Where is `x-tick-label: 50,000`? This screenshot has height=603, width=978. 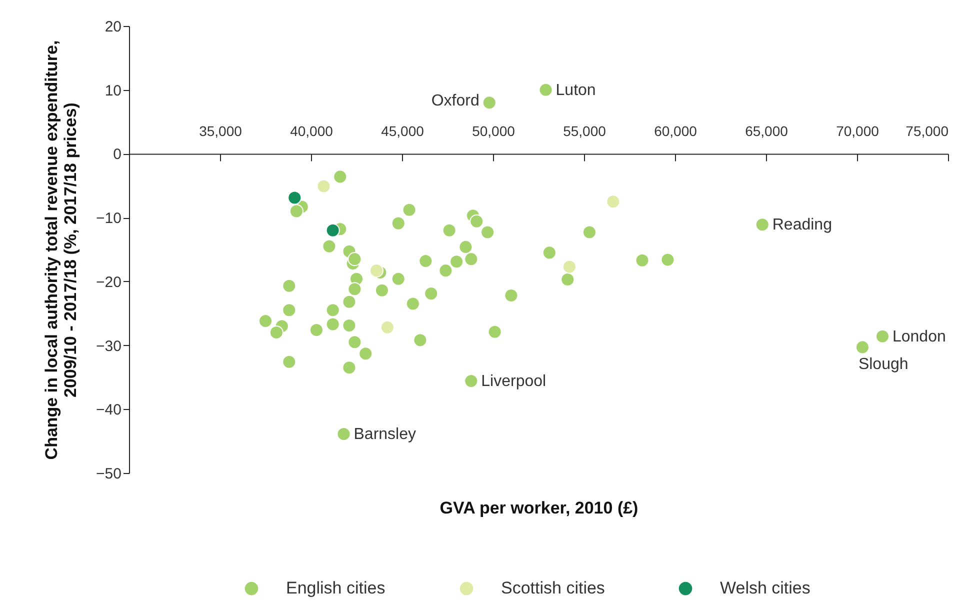 x-tick-label: 50,000 is located at coordinates (494, 131).